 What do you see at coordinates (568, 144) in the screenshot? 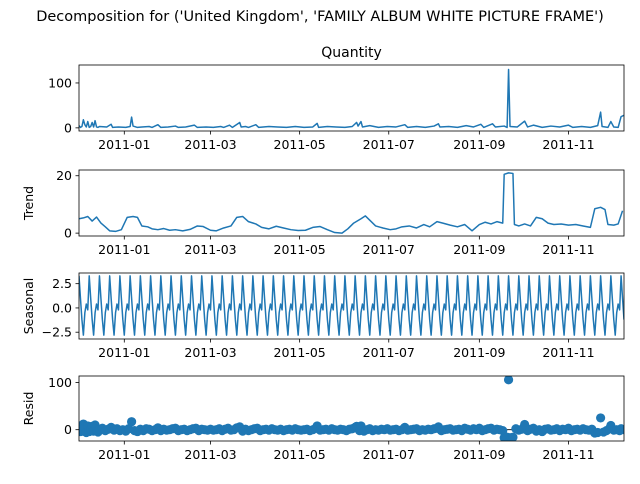
I see `observed-xtick-label: 2011-11` at bounding box center [568, 144].